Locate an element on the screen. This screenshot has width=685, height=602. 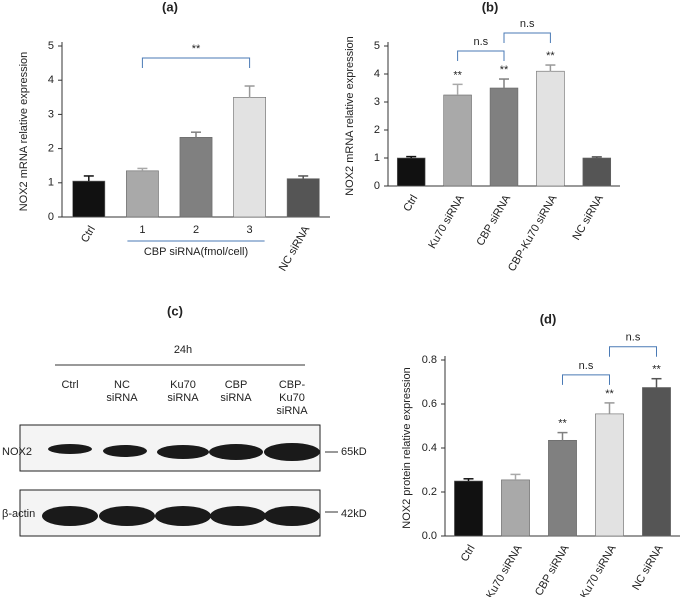
lane-label: Ku70 siRNA is located at coordinates (183, 391).